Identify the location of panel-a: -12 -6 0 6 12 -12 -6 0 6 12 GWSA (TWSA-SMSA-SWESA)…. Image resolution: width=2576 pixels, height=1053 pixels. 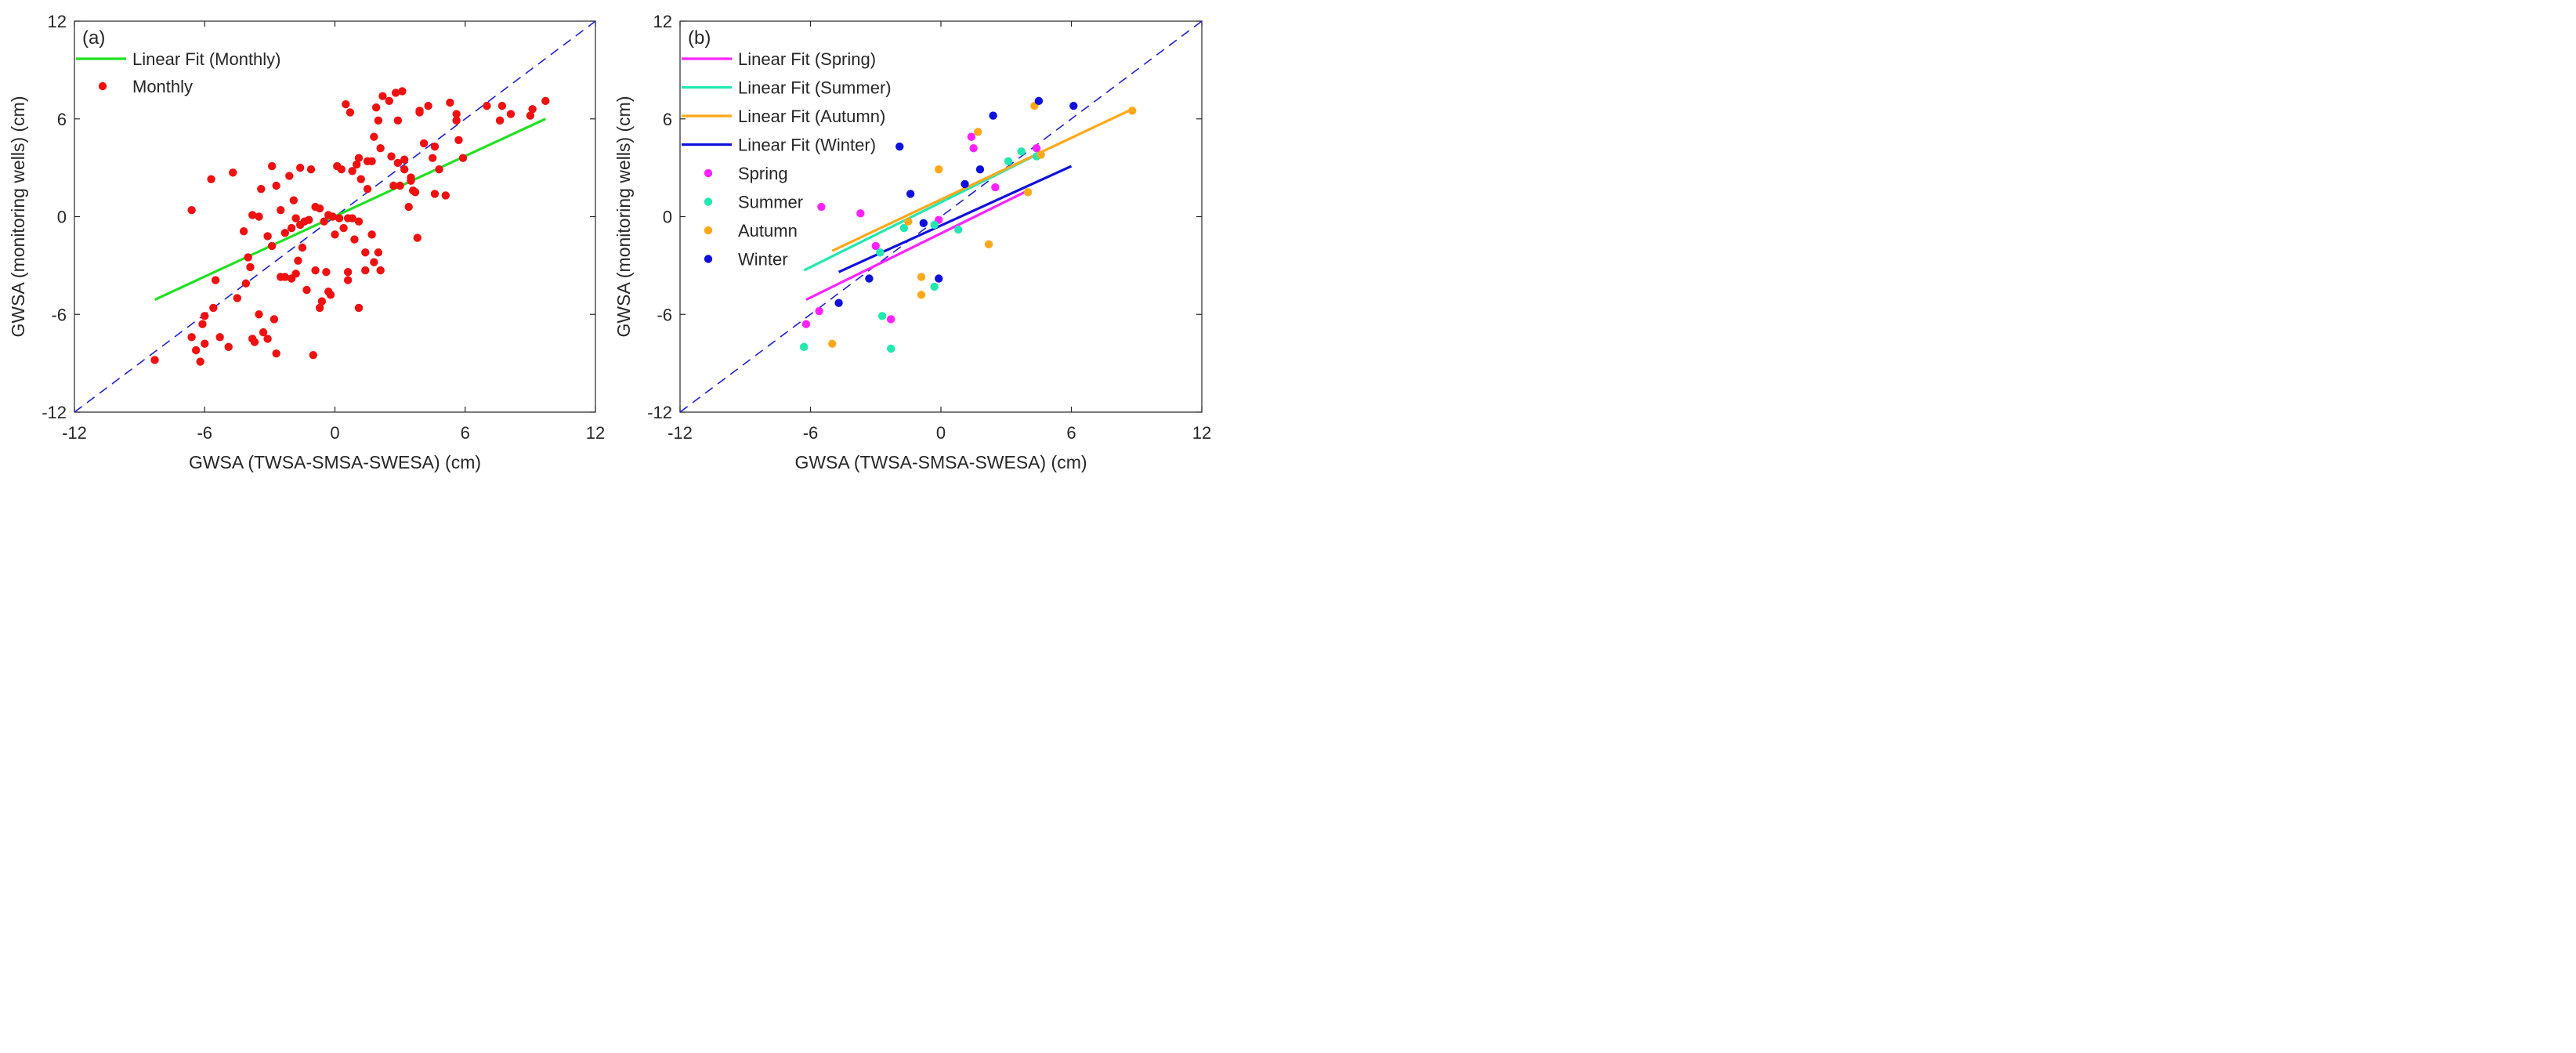
(306, 242).